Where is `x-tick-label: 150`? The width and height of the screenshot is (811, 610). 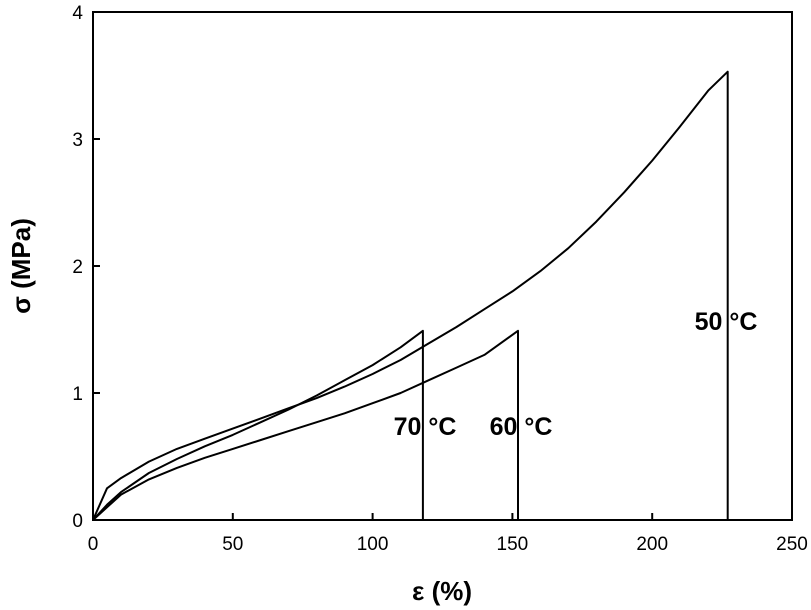
x-tick-label: 150 is located at coordinates (513, 544).